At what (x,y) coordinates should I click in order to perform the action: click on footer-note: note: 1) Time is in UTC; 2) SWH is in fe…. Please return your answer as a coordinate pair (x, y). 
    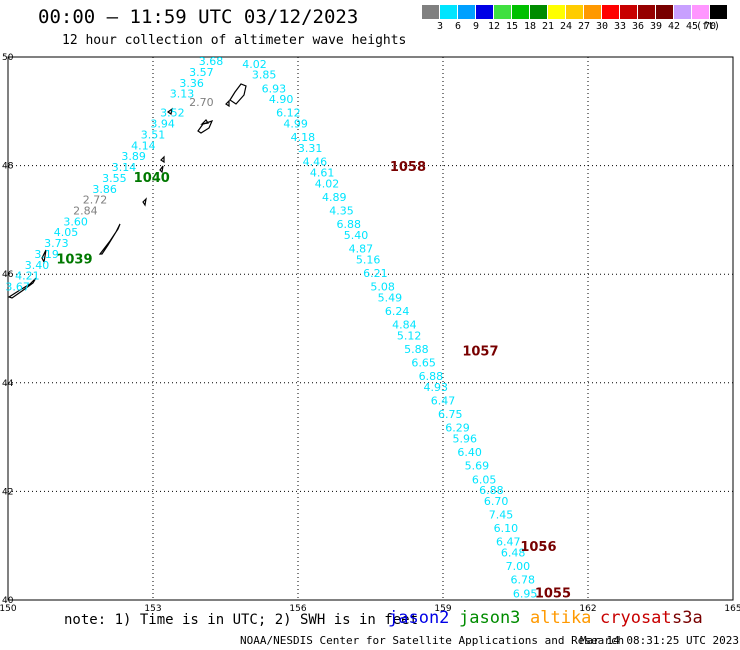
    Looking at the image, I should click on (241, 620).